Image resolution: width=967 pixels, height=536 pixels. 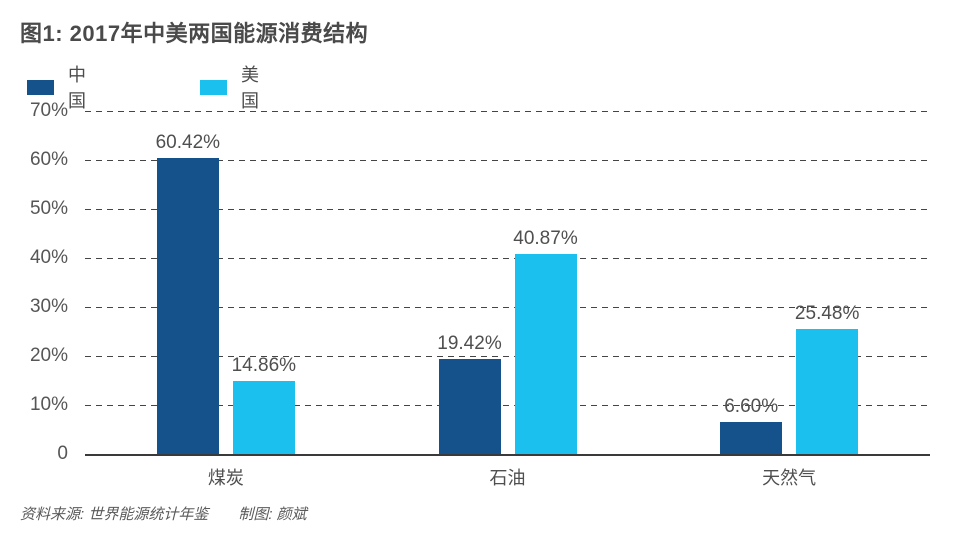 I want to click on y-tick-label-0: 0, so click(x=62, y=453).